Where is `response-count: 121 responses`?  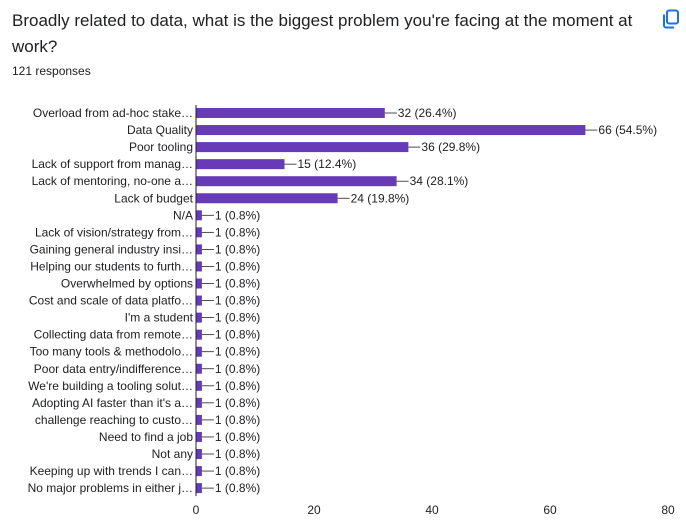 response-count: 121 responses is located at coordinates (51, 71).